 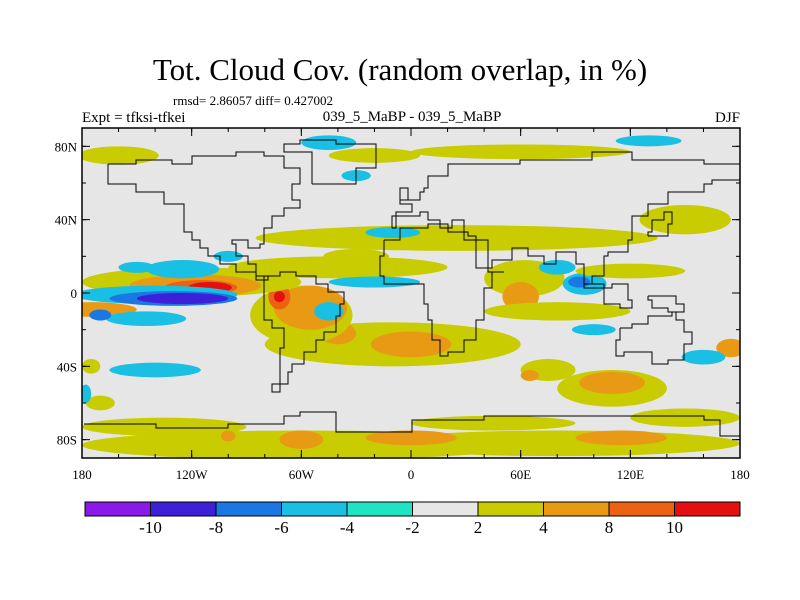 I want to click on season-label: DJF, so click(x=727, y=118).